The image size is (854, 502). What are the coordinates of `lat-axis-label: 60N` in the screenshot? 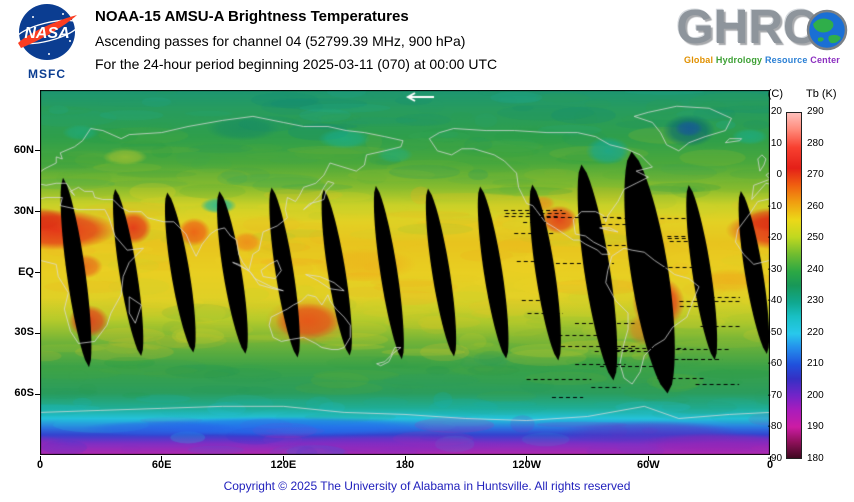 It's located at (23, 149).